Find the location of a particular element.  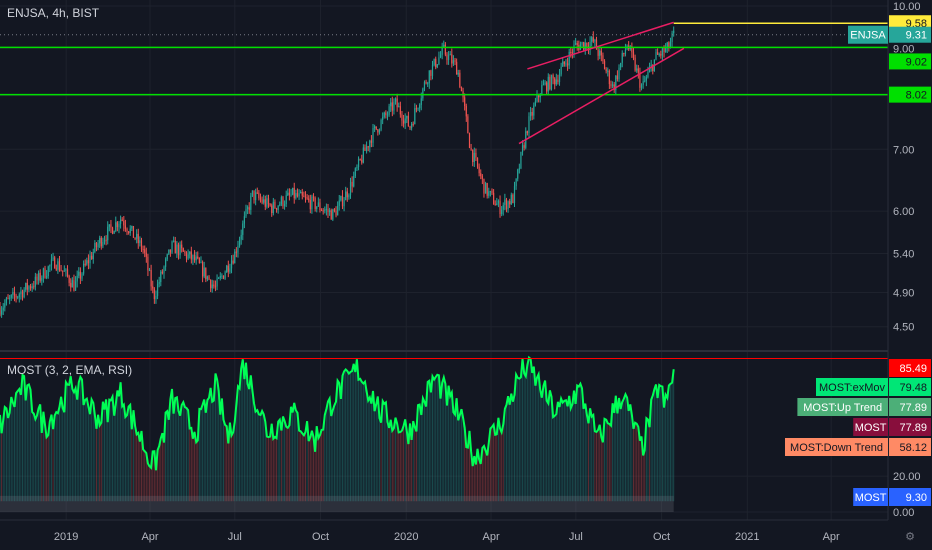

indicator-name: MOST is located at coordinates (871, 428).